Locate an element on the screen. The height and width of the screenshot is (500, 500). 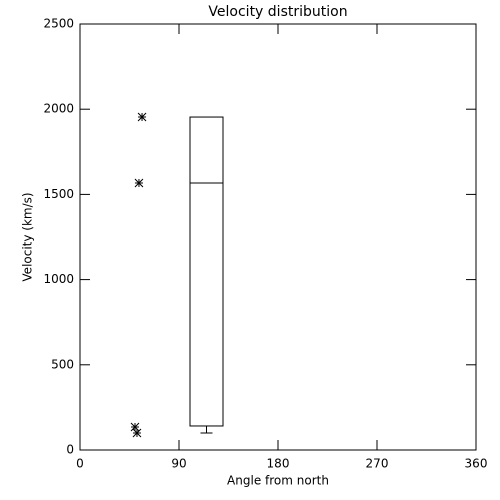
y-tick-label: 1000 is located at coordinates (58, 279).